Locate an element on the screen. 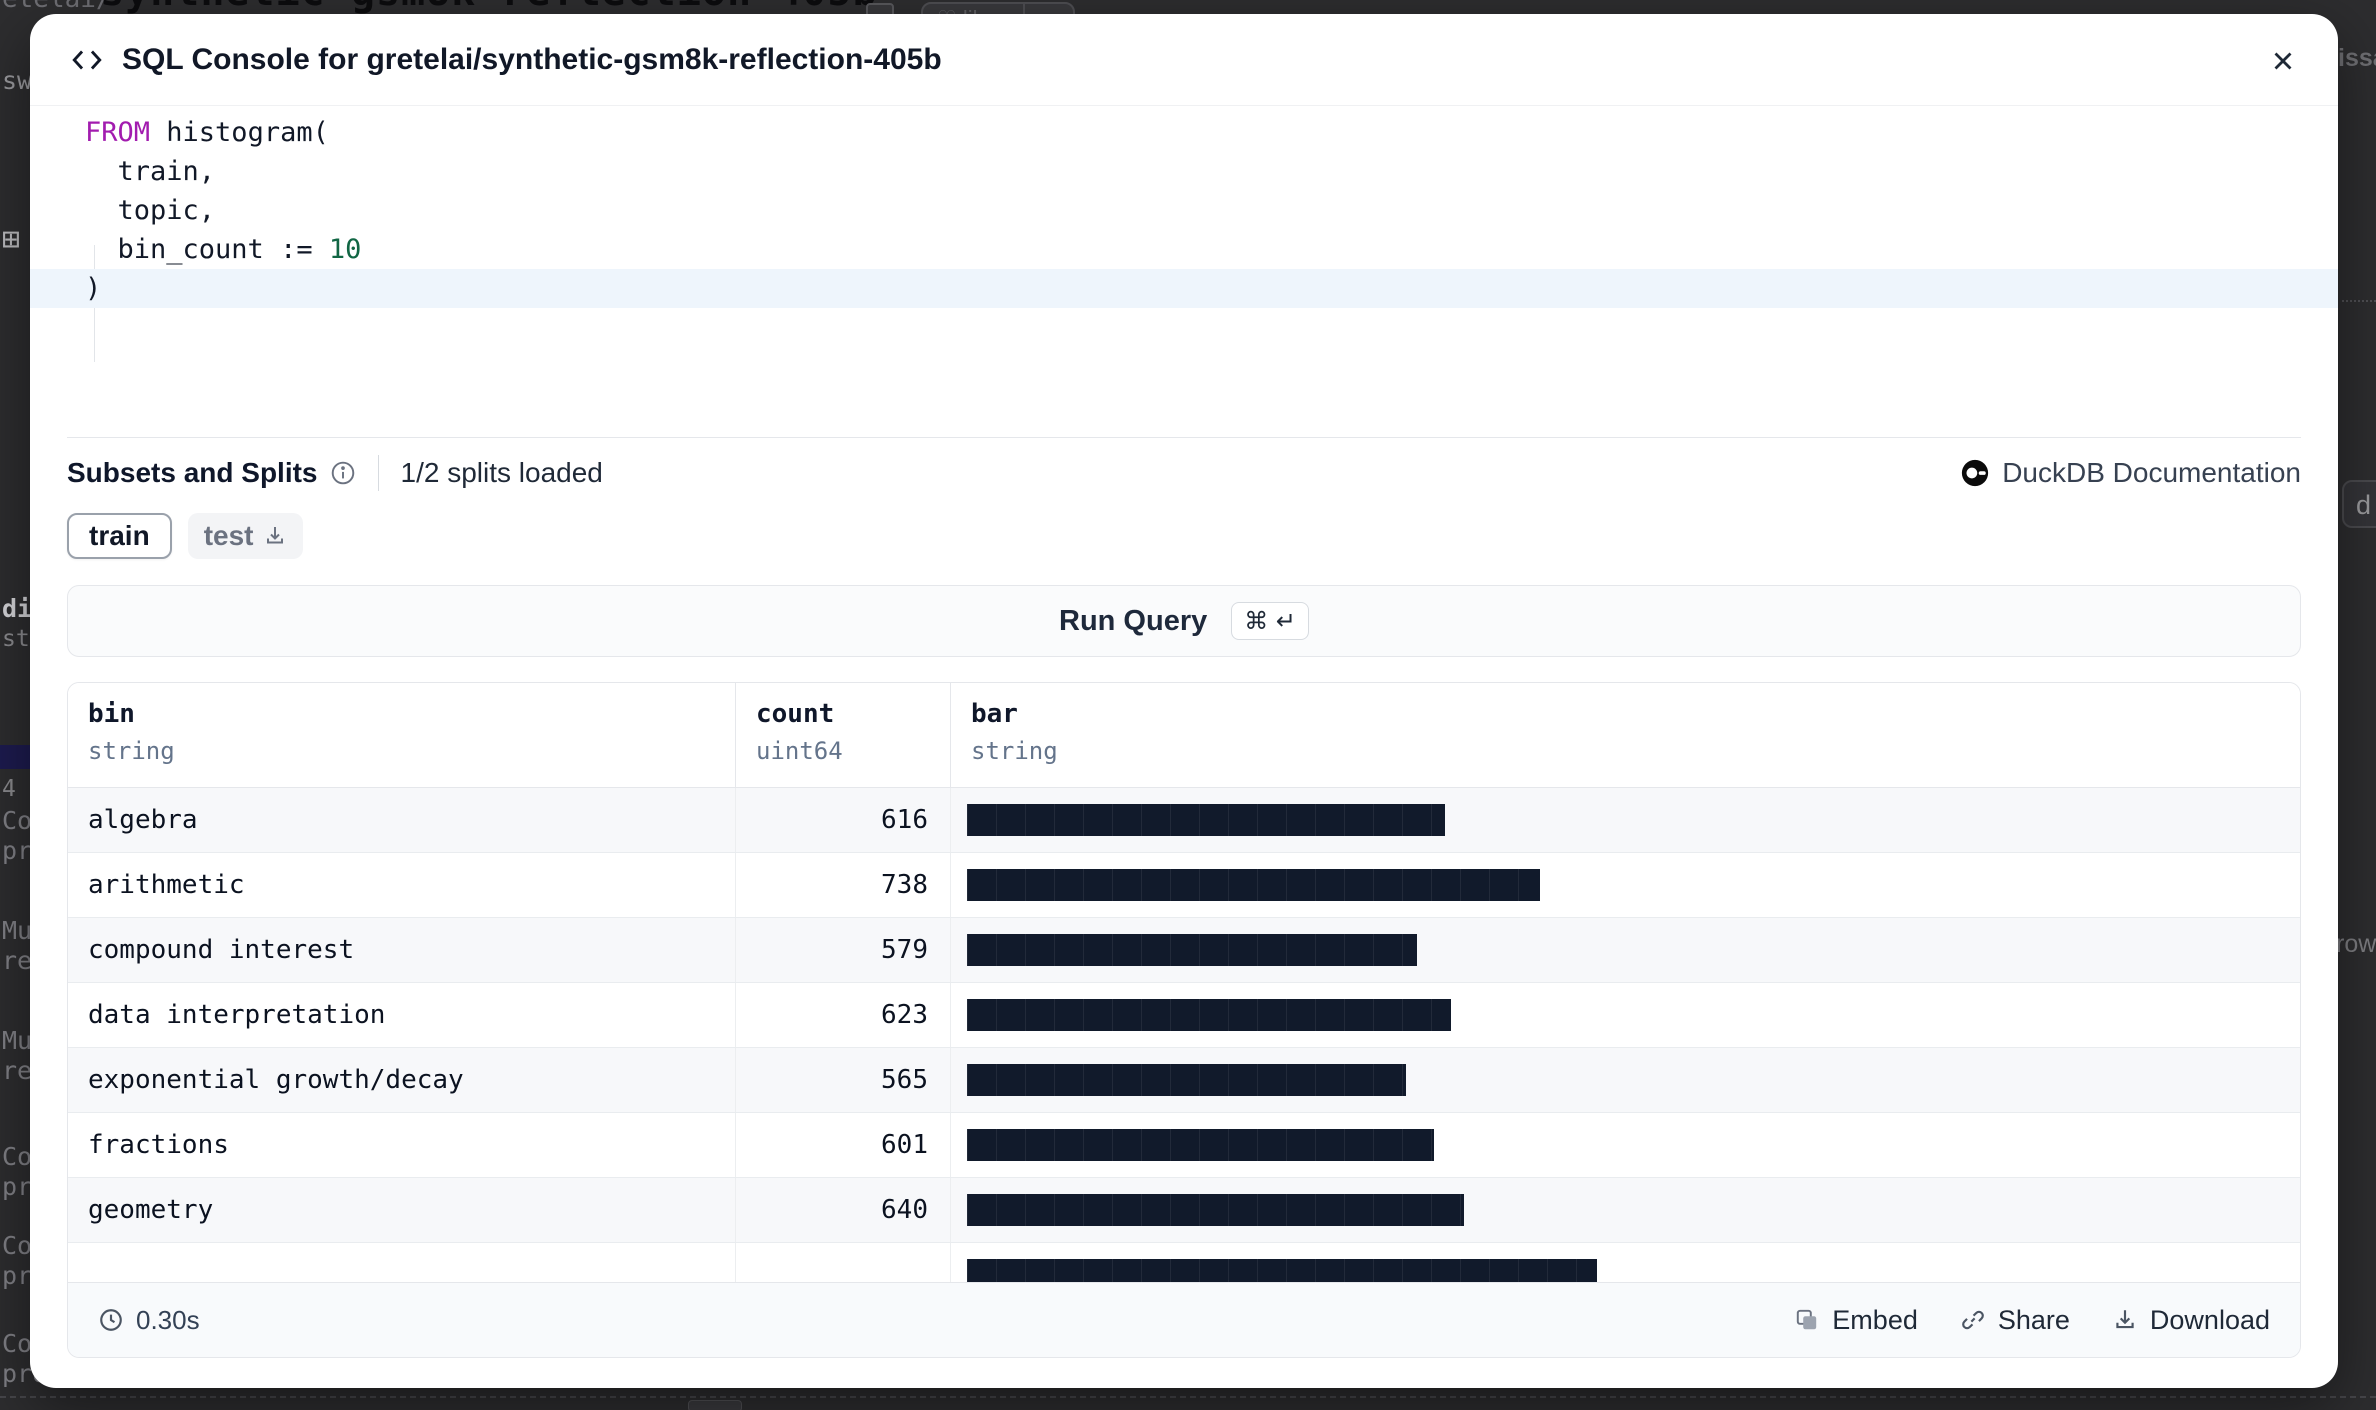 The image size is (2376, 1410). table-row: fractions 601 is located at coordinates (1184, 1145).